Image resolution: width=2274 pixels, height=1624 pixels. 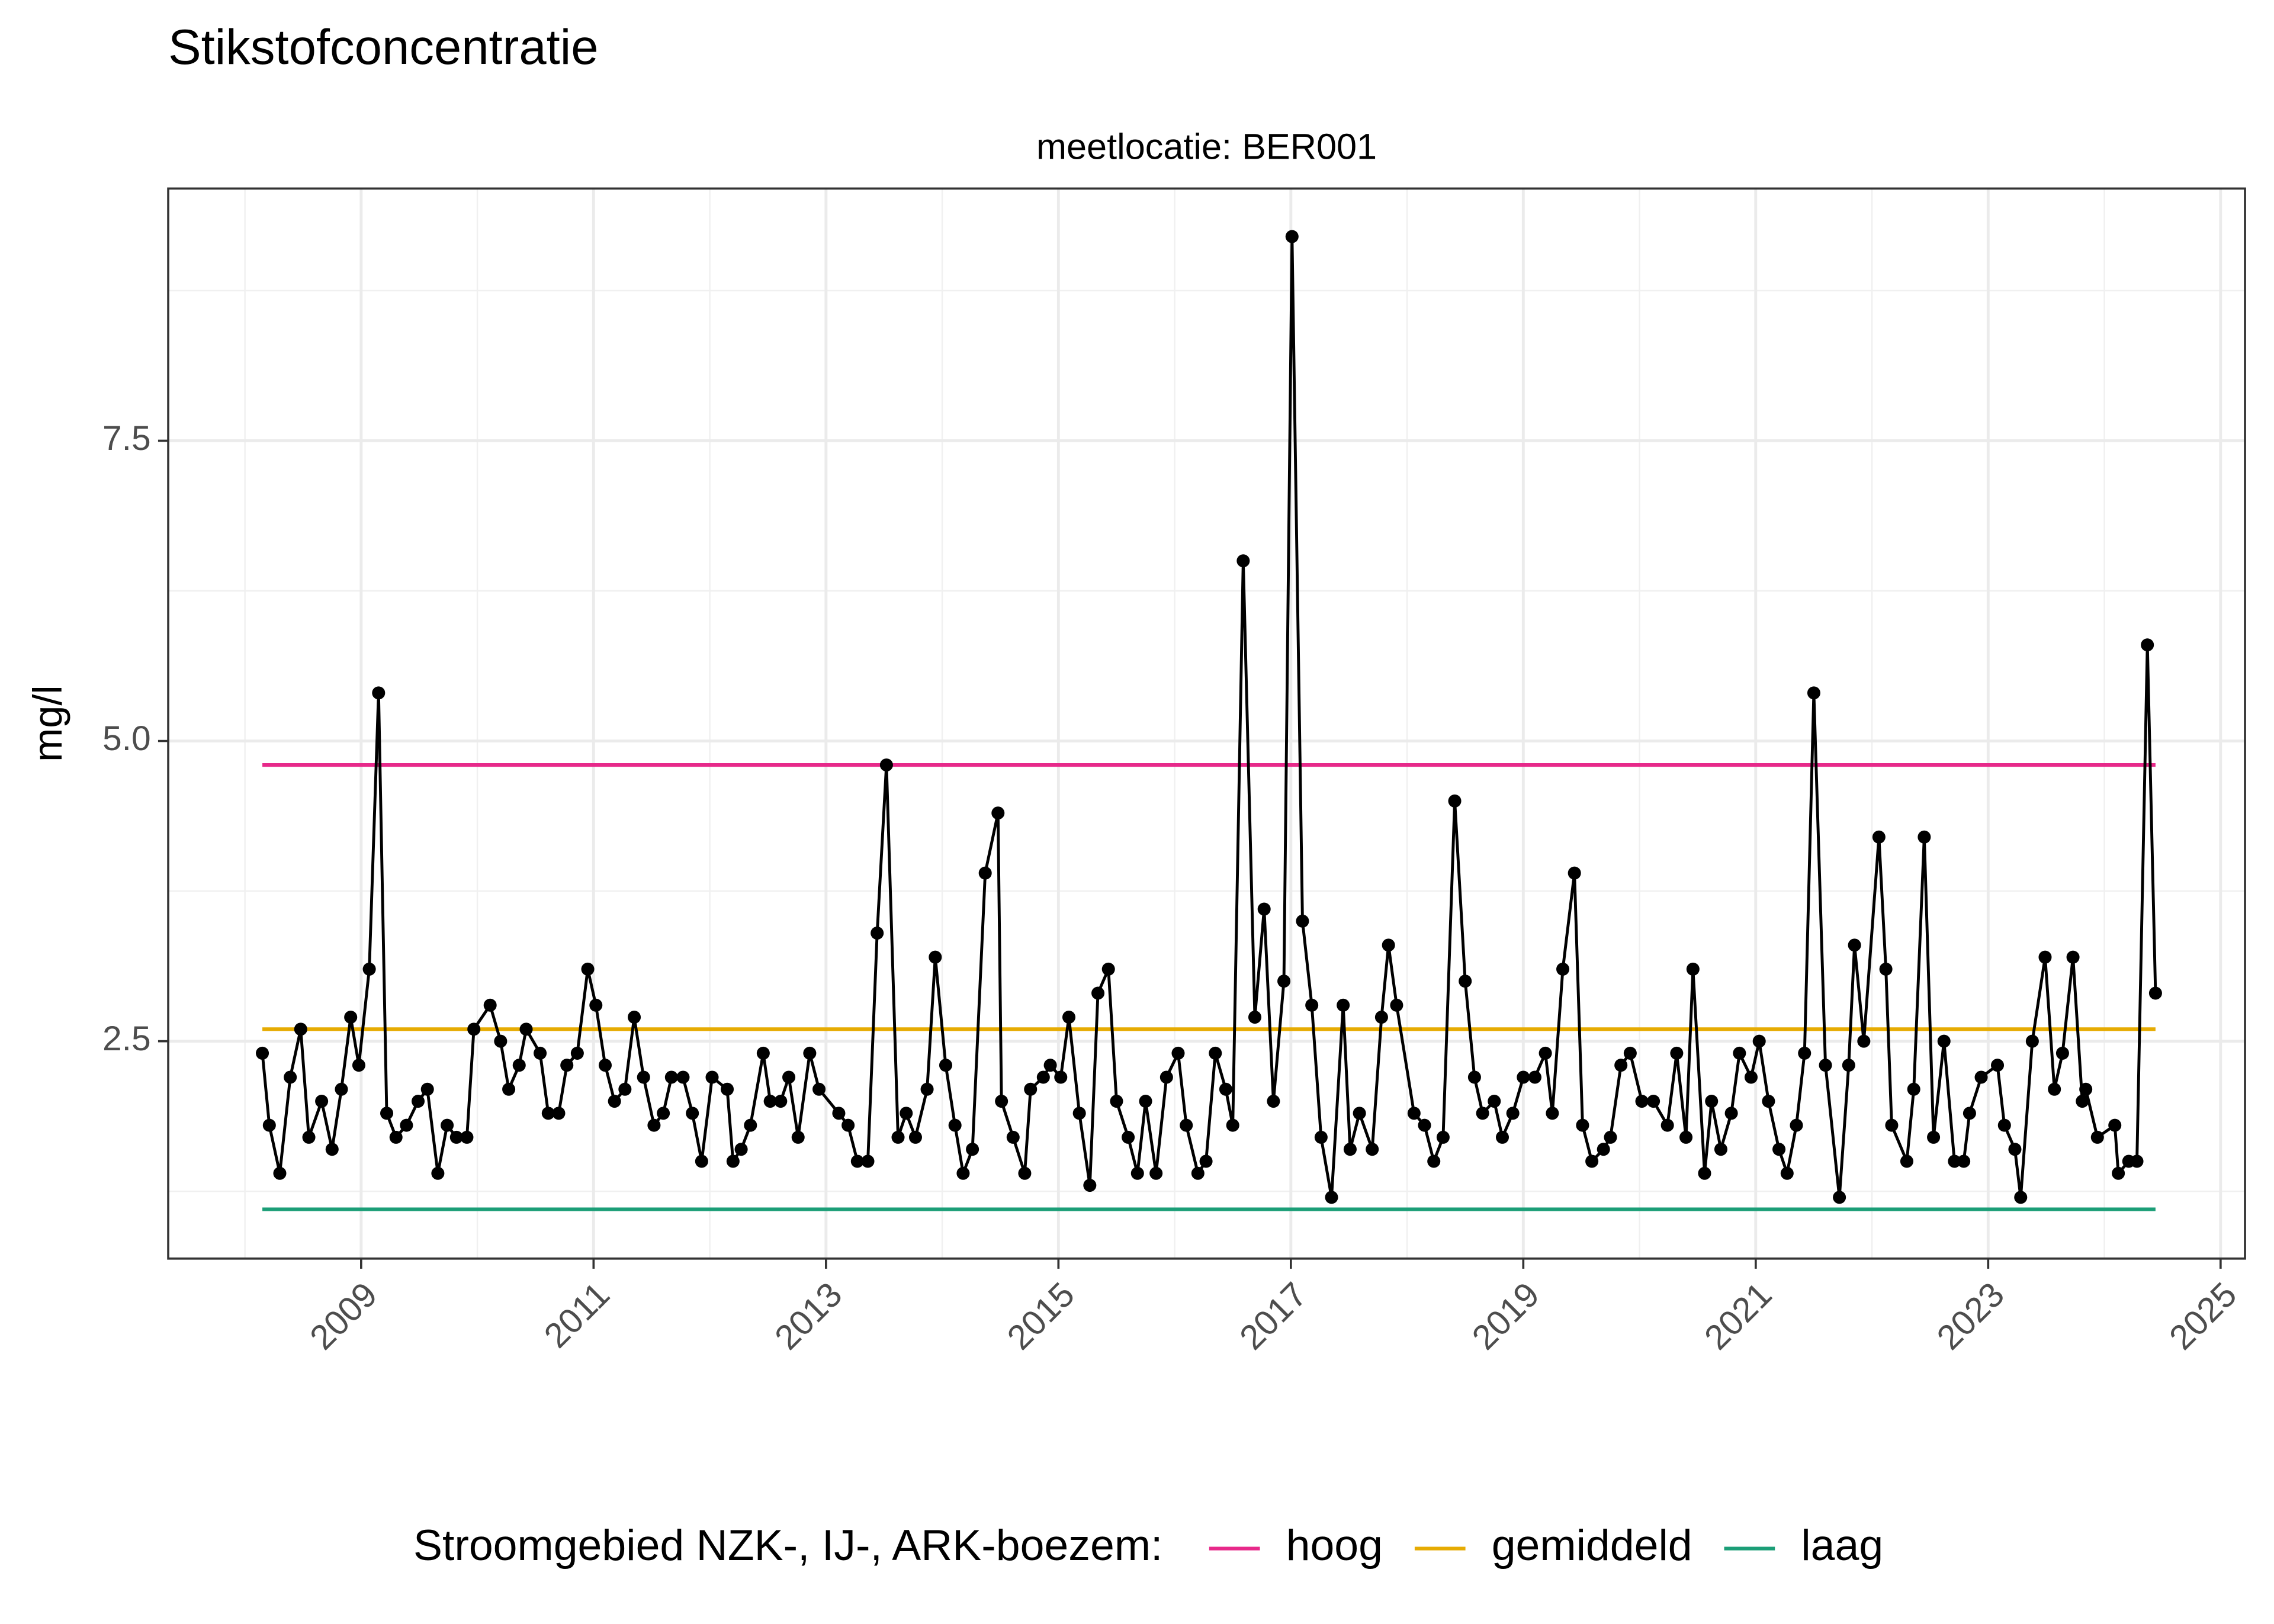 I want to click on legend-label: gemiddeld, so click(x=1592, y=1545).